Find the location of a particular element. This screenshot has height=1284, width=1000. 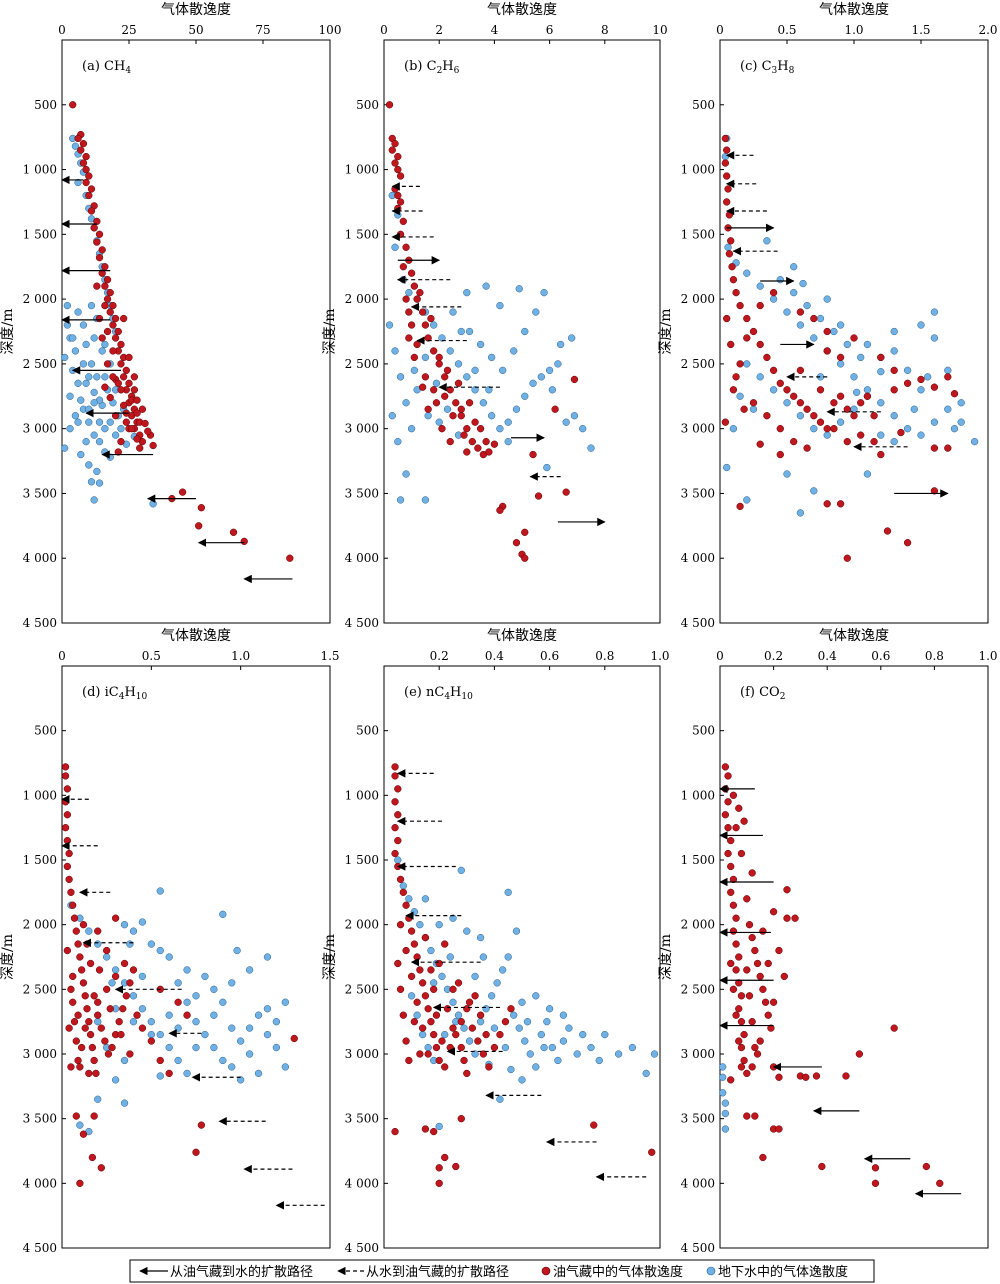

panel-b-x-axis-label: 气体散逸度 is located at coordinates (522, 10).